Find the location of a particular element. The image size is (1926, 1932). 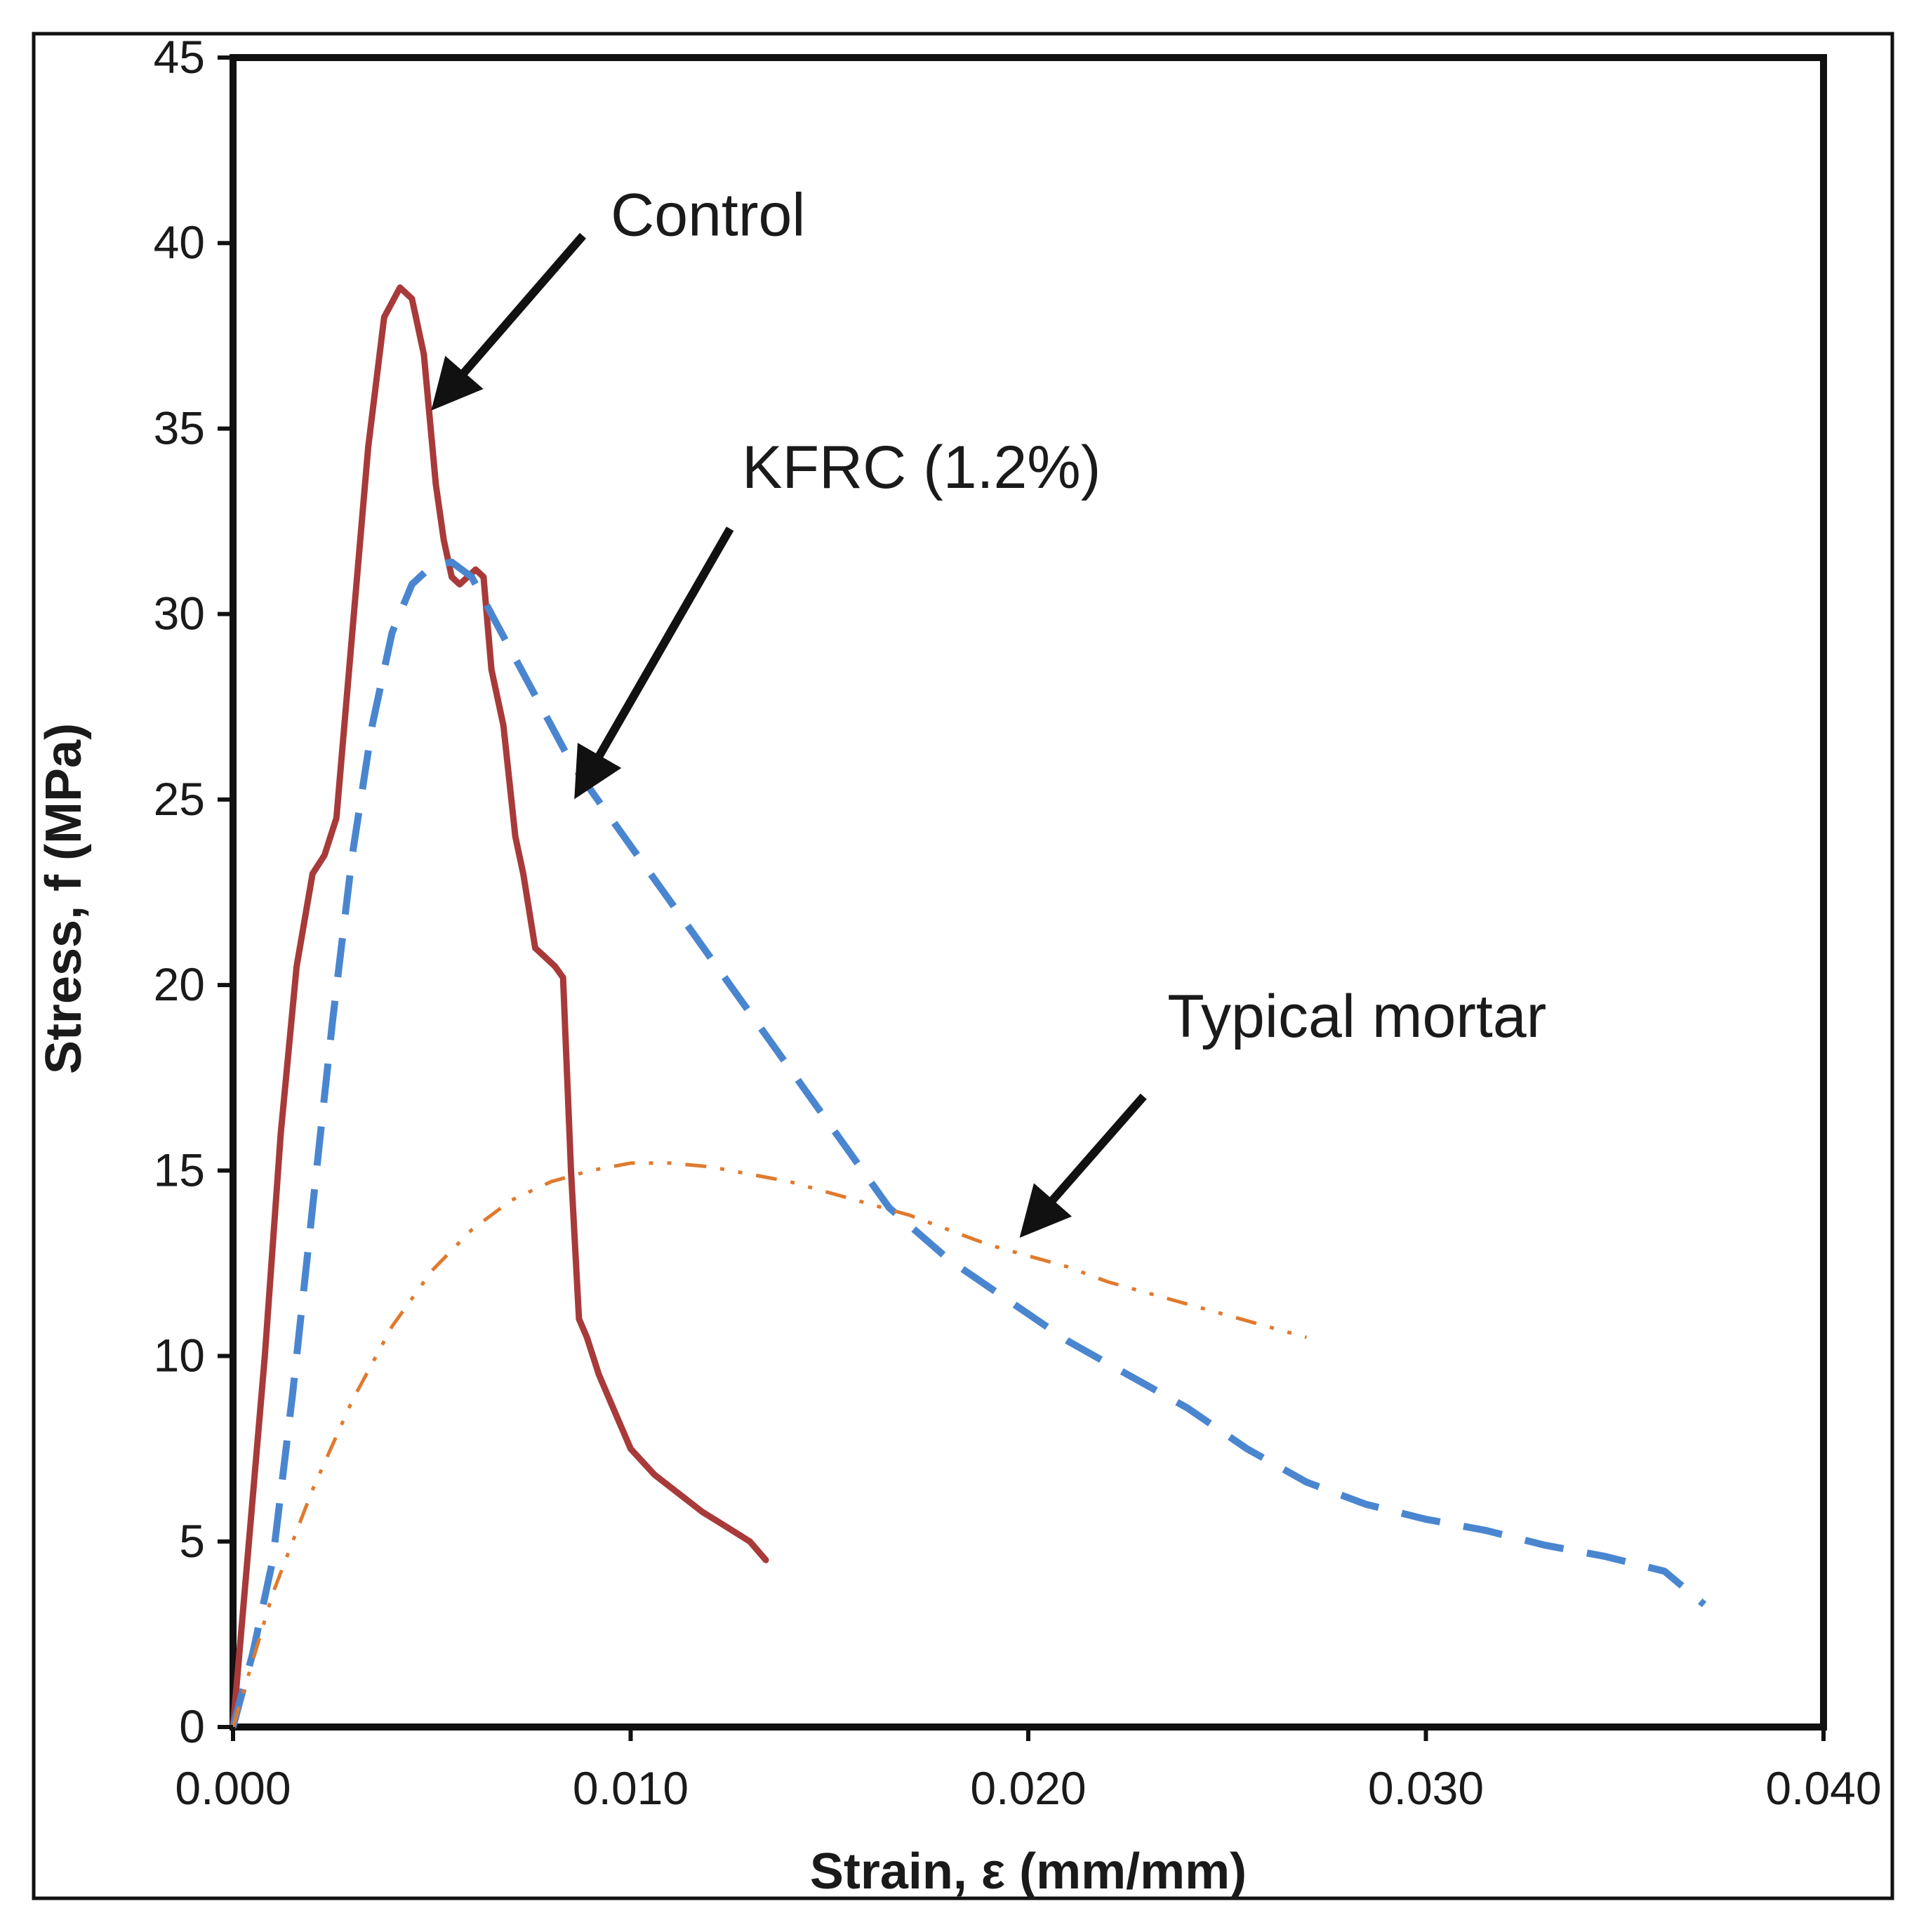

y-tick-label: 25 is located at coordinates (179, 799).